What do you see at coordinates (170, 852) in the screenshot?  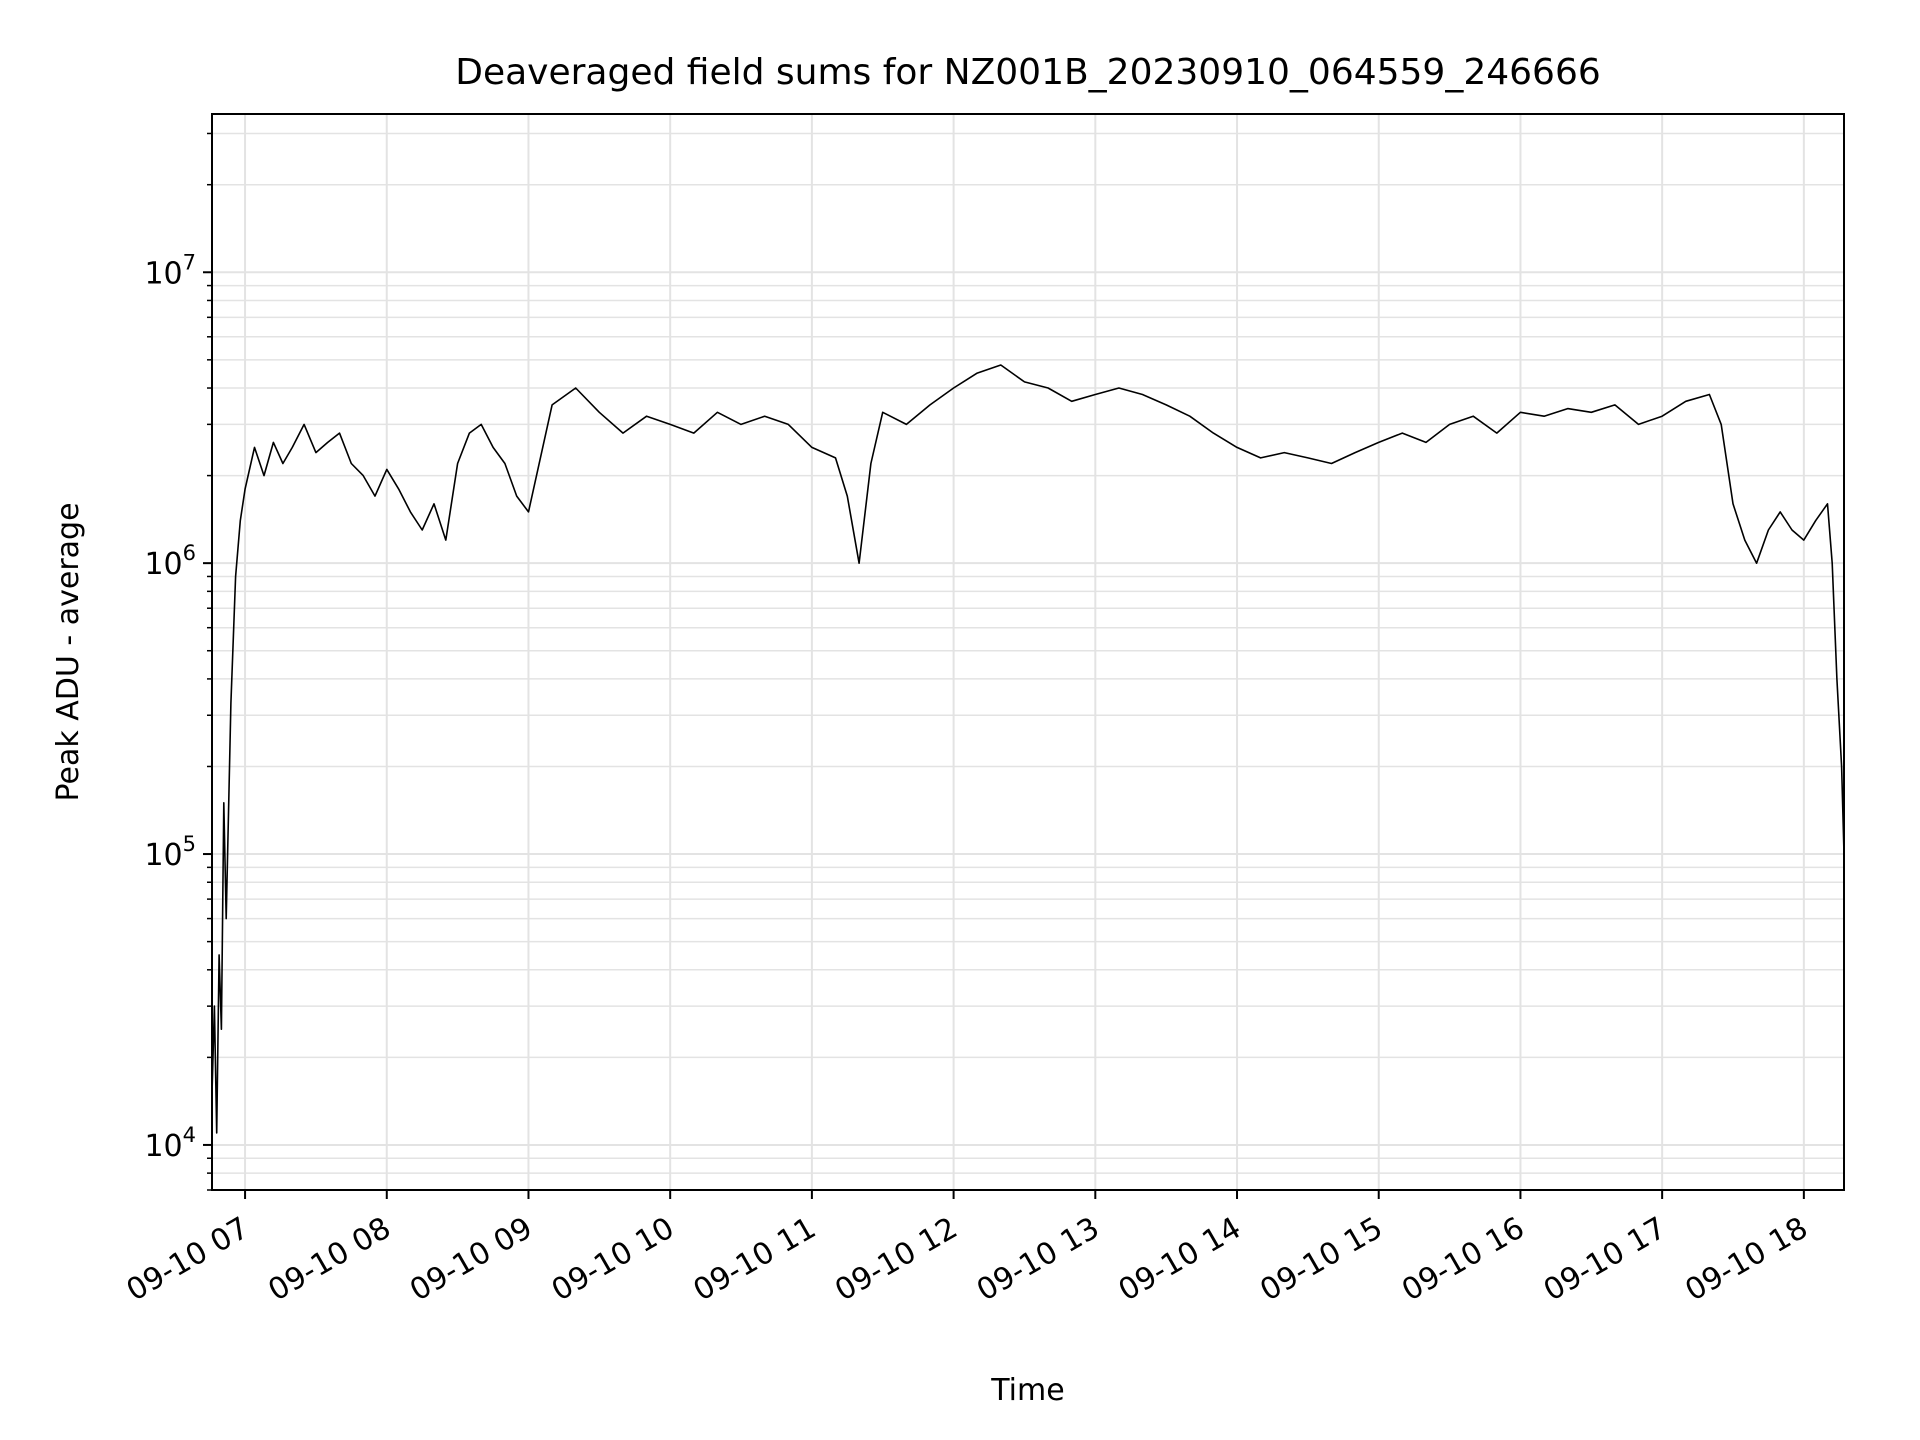 I see `y-tick-label: 10⁵` at bounding box center [170, 852].